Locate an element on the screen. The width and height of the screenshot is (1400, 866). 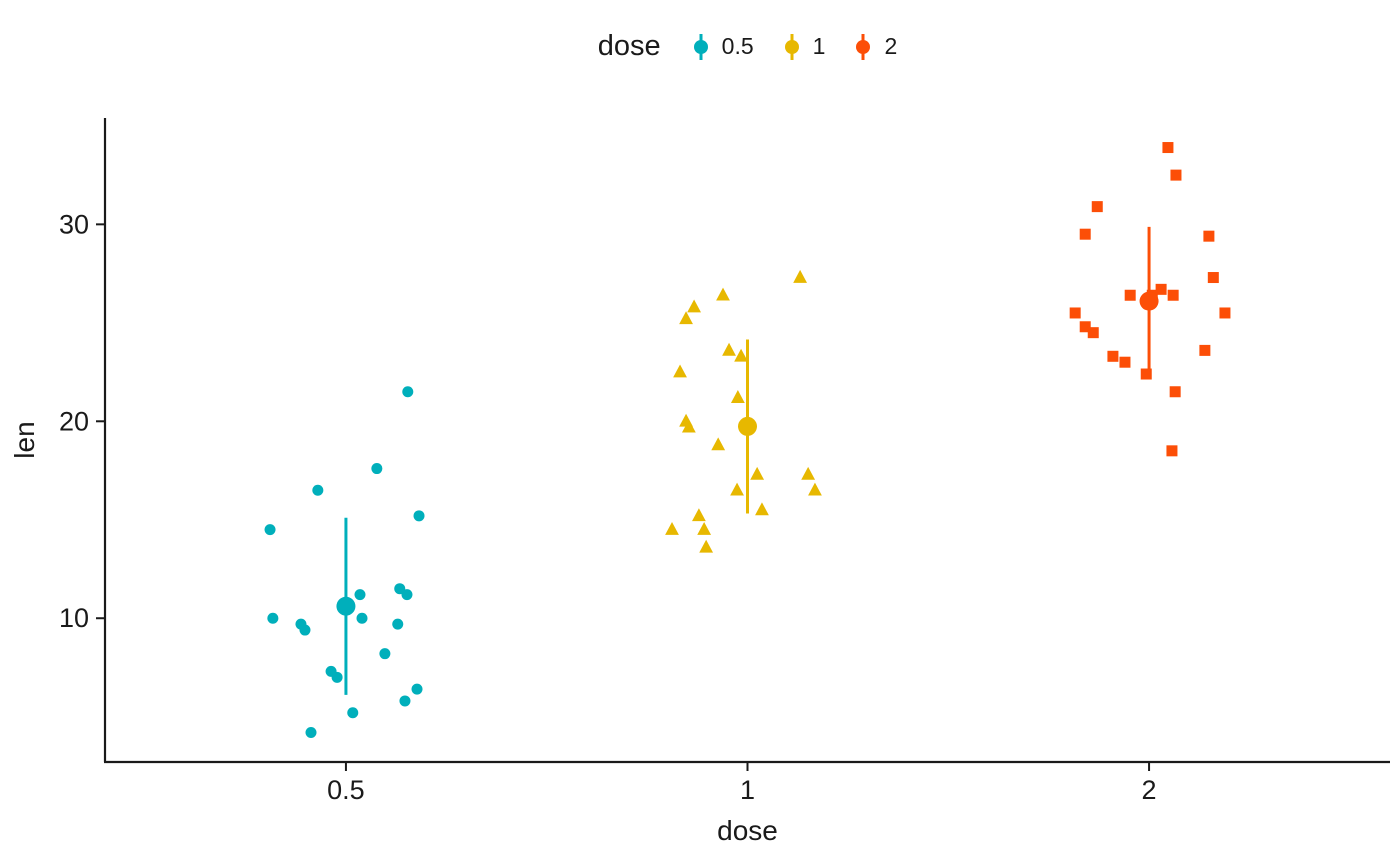
legend-title: dose is located at coordinates (629, 46).